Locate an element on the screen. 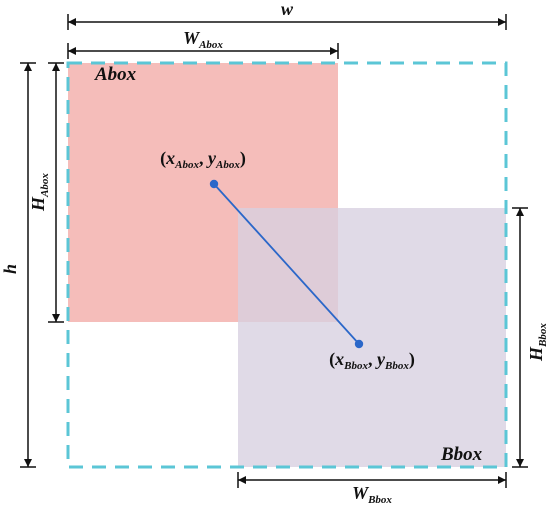  abox-center-label: (xAbox, yAbox) is located at coordinates (203, 159).